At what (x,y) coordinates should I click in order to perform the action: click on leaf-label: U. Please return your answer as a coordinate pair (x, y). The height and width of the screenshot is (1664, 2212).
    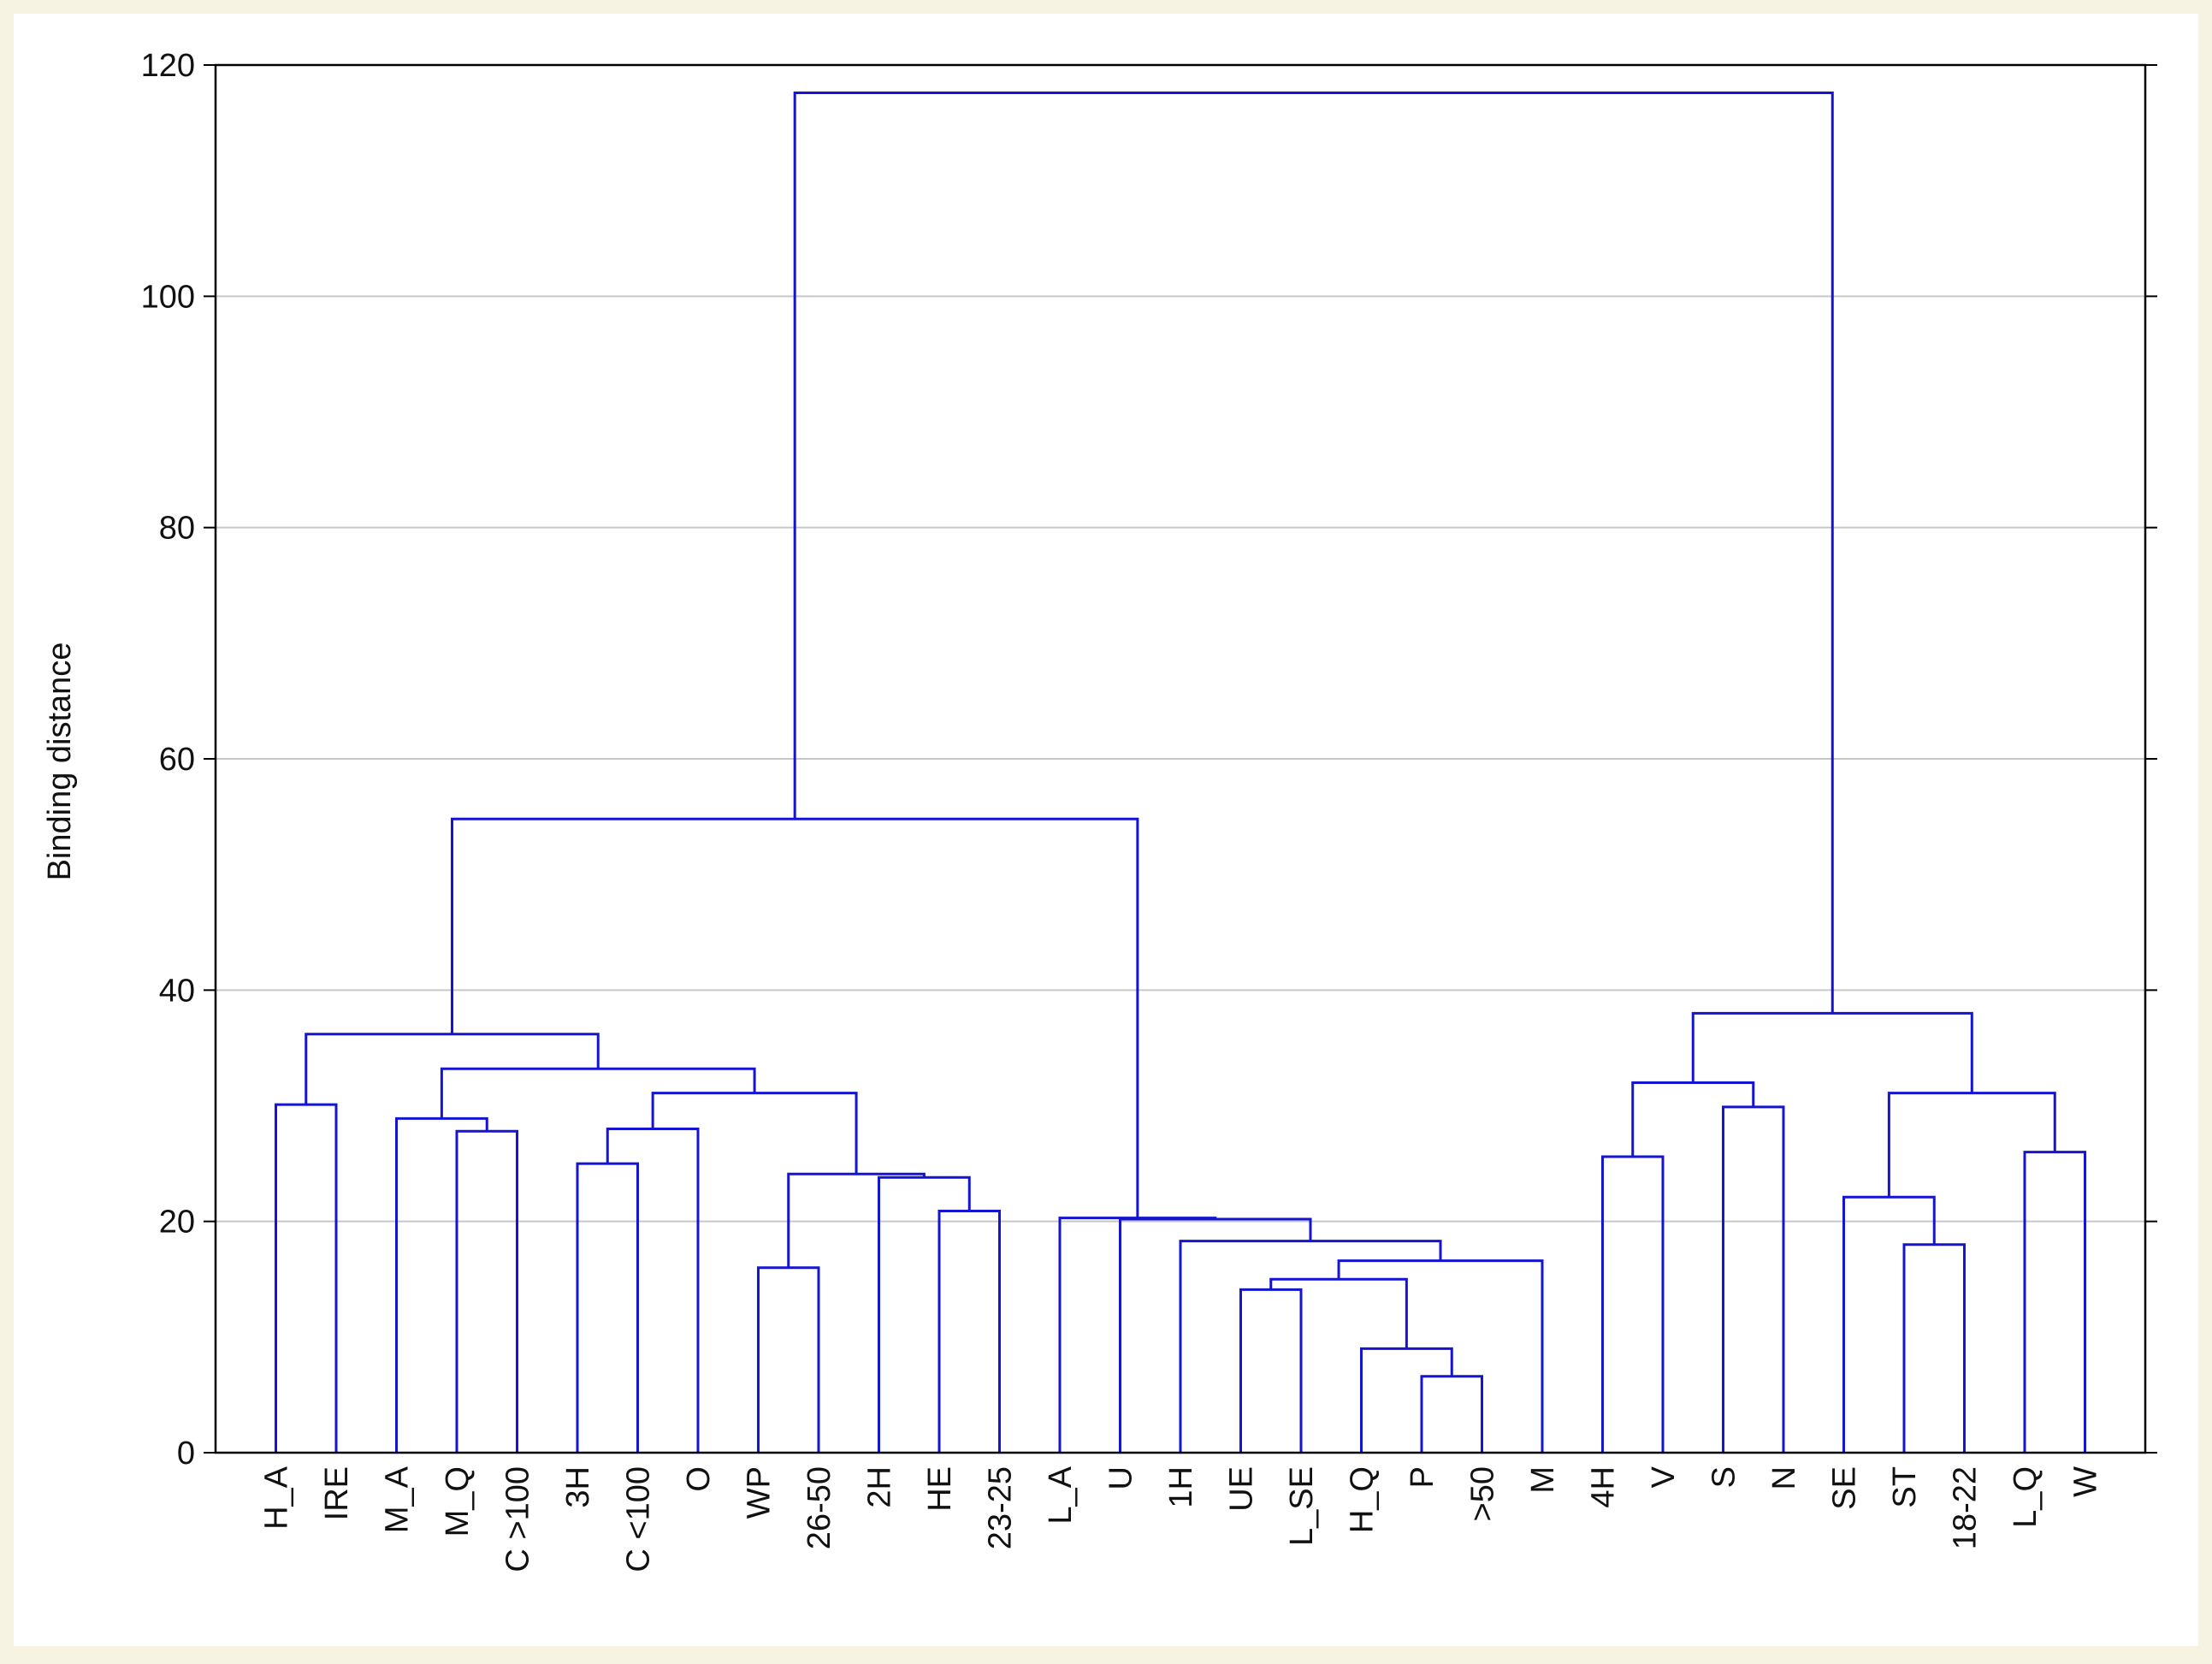
    Looking at the image, I should click on (1121, 1477).